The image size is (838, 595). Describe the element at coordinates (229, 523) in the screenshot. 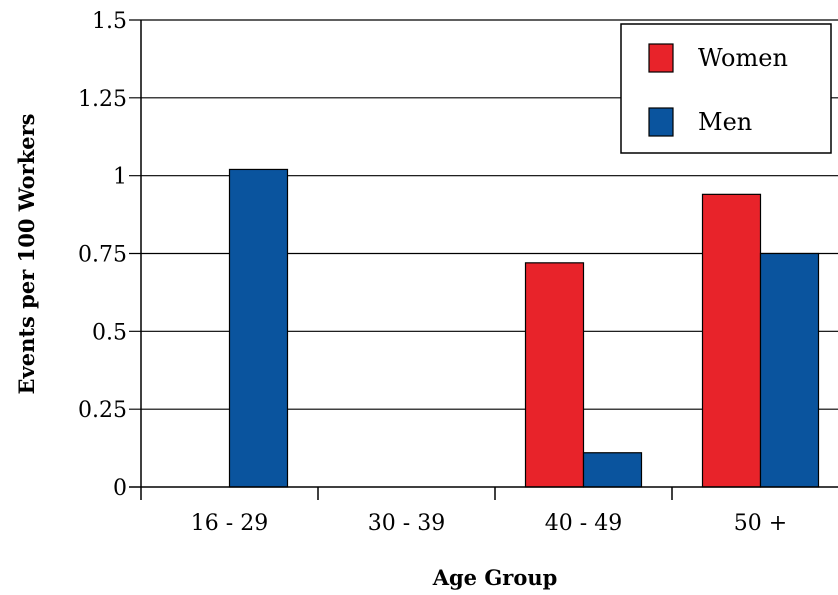

I see `x-tick-label: 16 - 29` at that location.